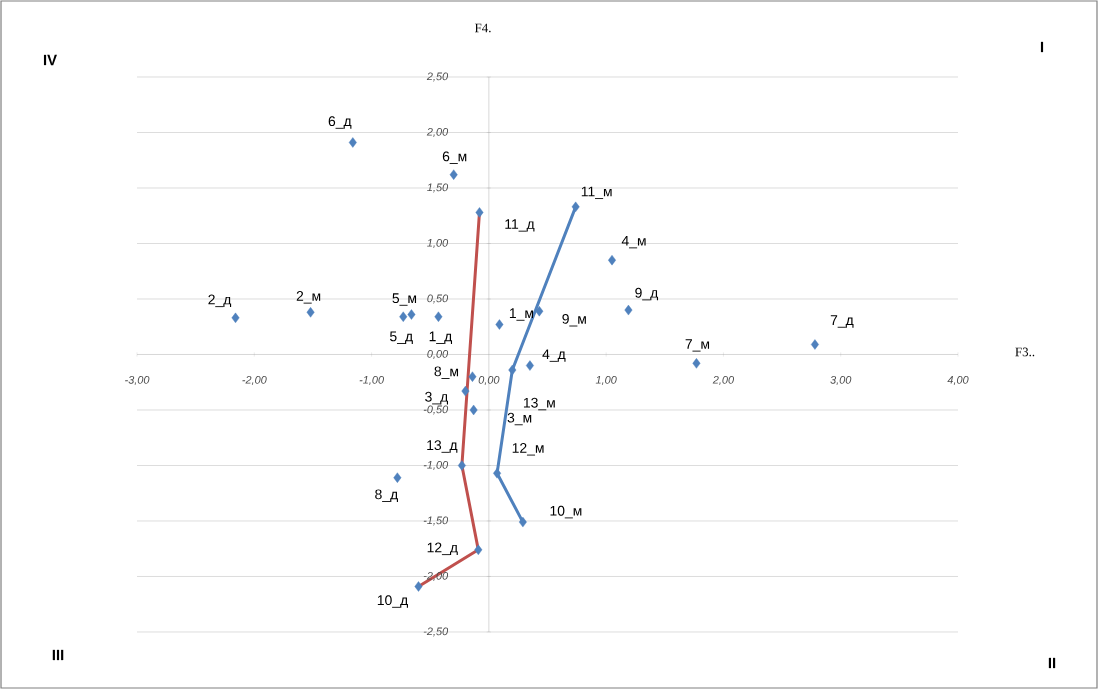 The height and width of the screenshot is (689, 1098). I want to click on annotation: 13_д, so click(442, 446).